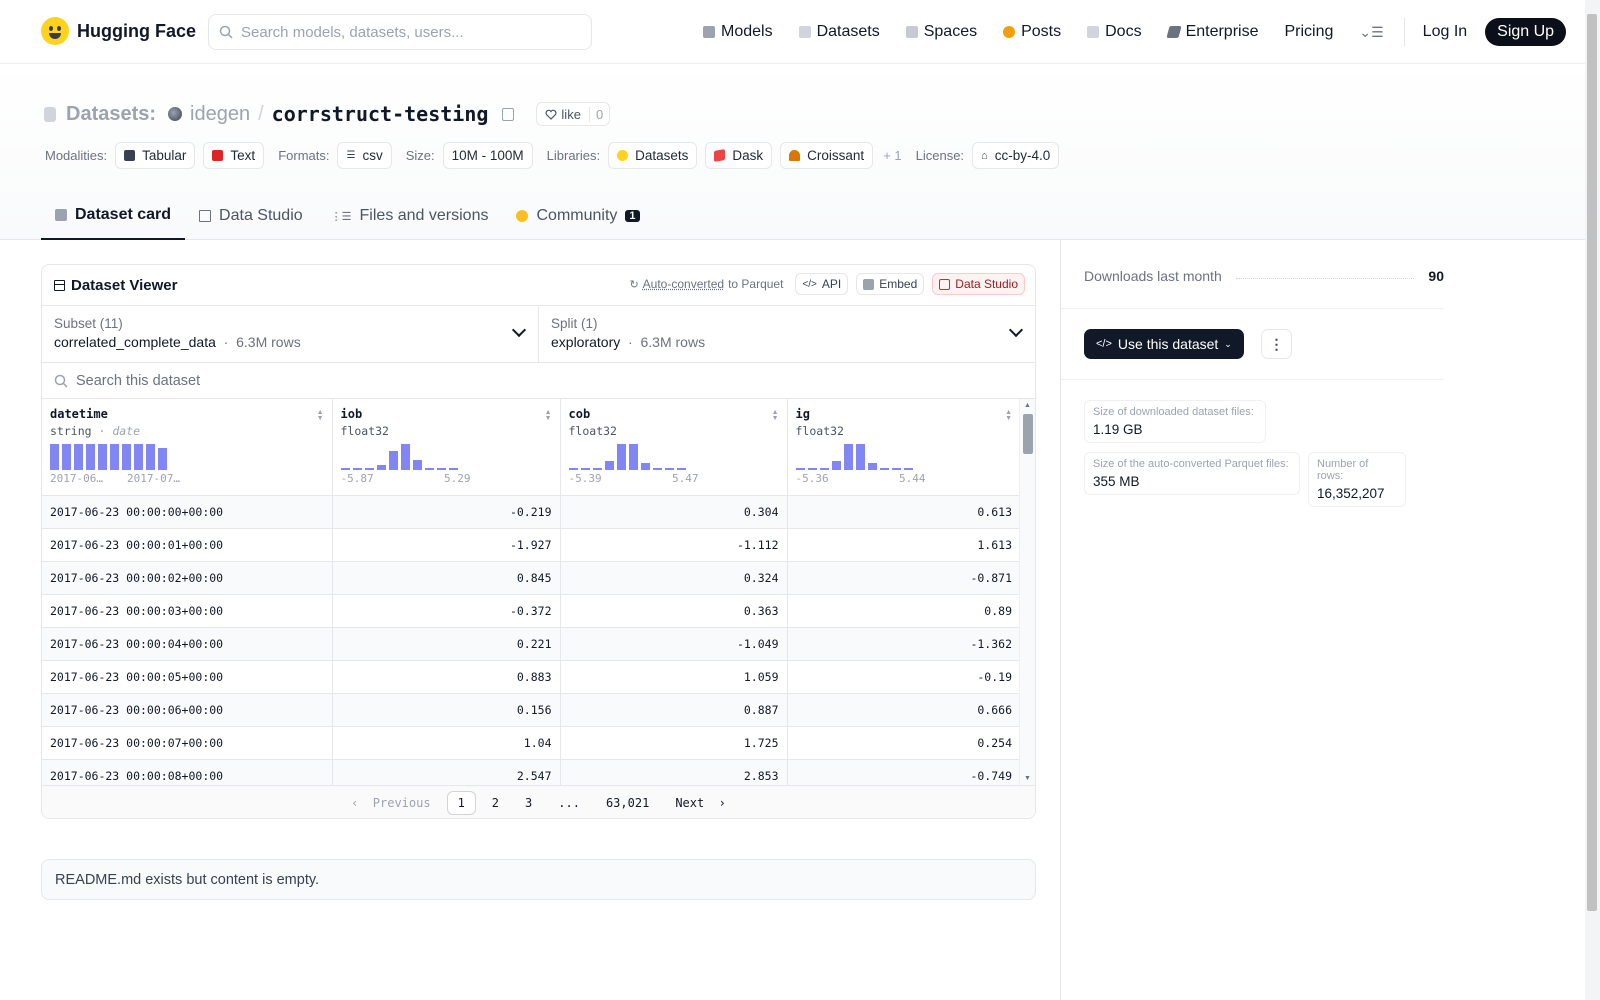  What do you see at coordinates (410, 216) in the screenshot?
I see `tab-files: ⋮☰ Files and versions` at bounding box center [410, 216].